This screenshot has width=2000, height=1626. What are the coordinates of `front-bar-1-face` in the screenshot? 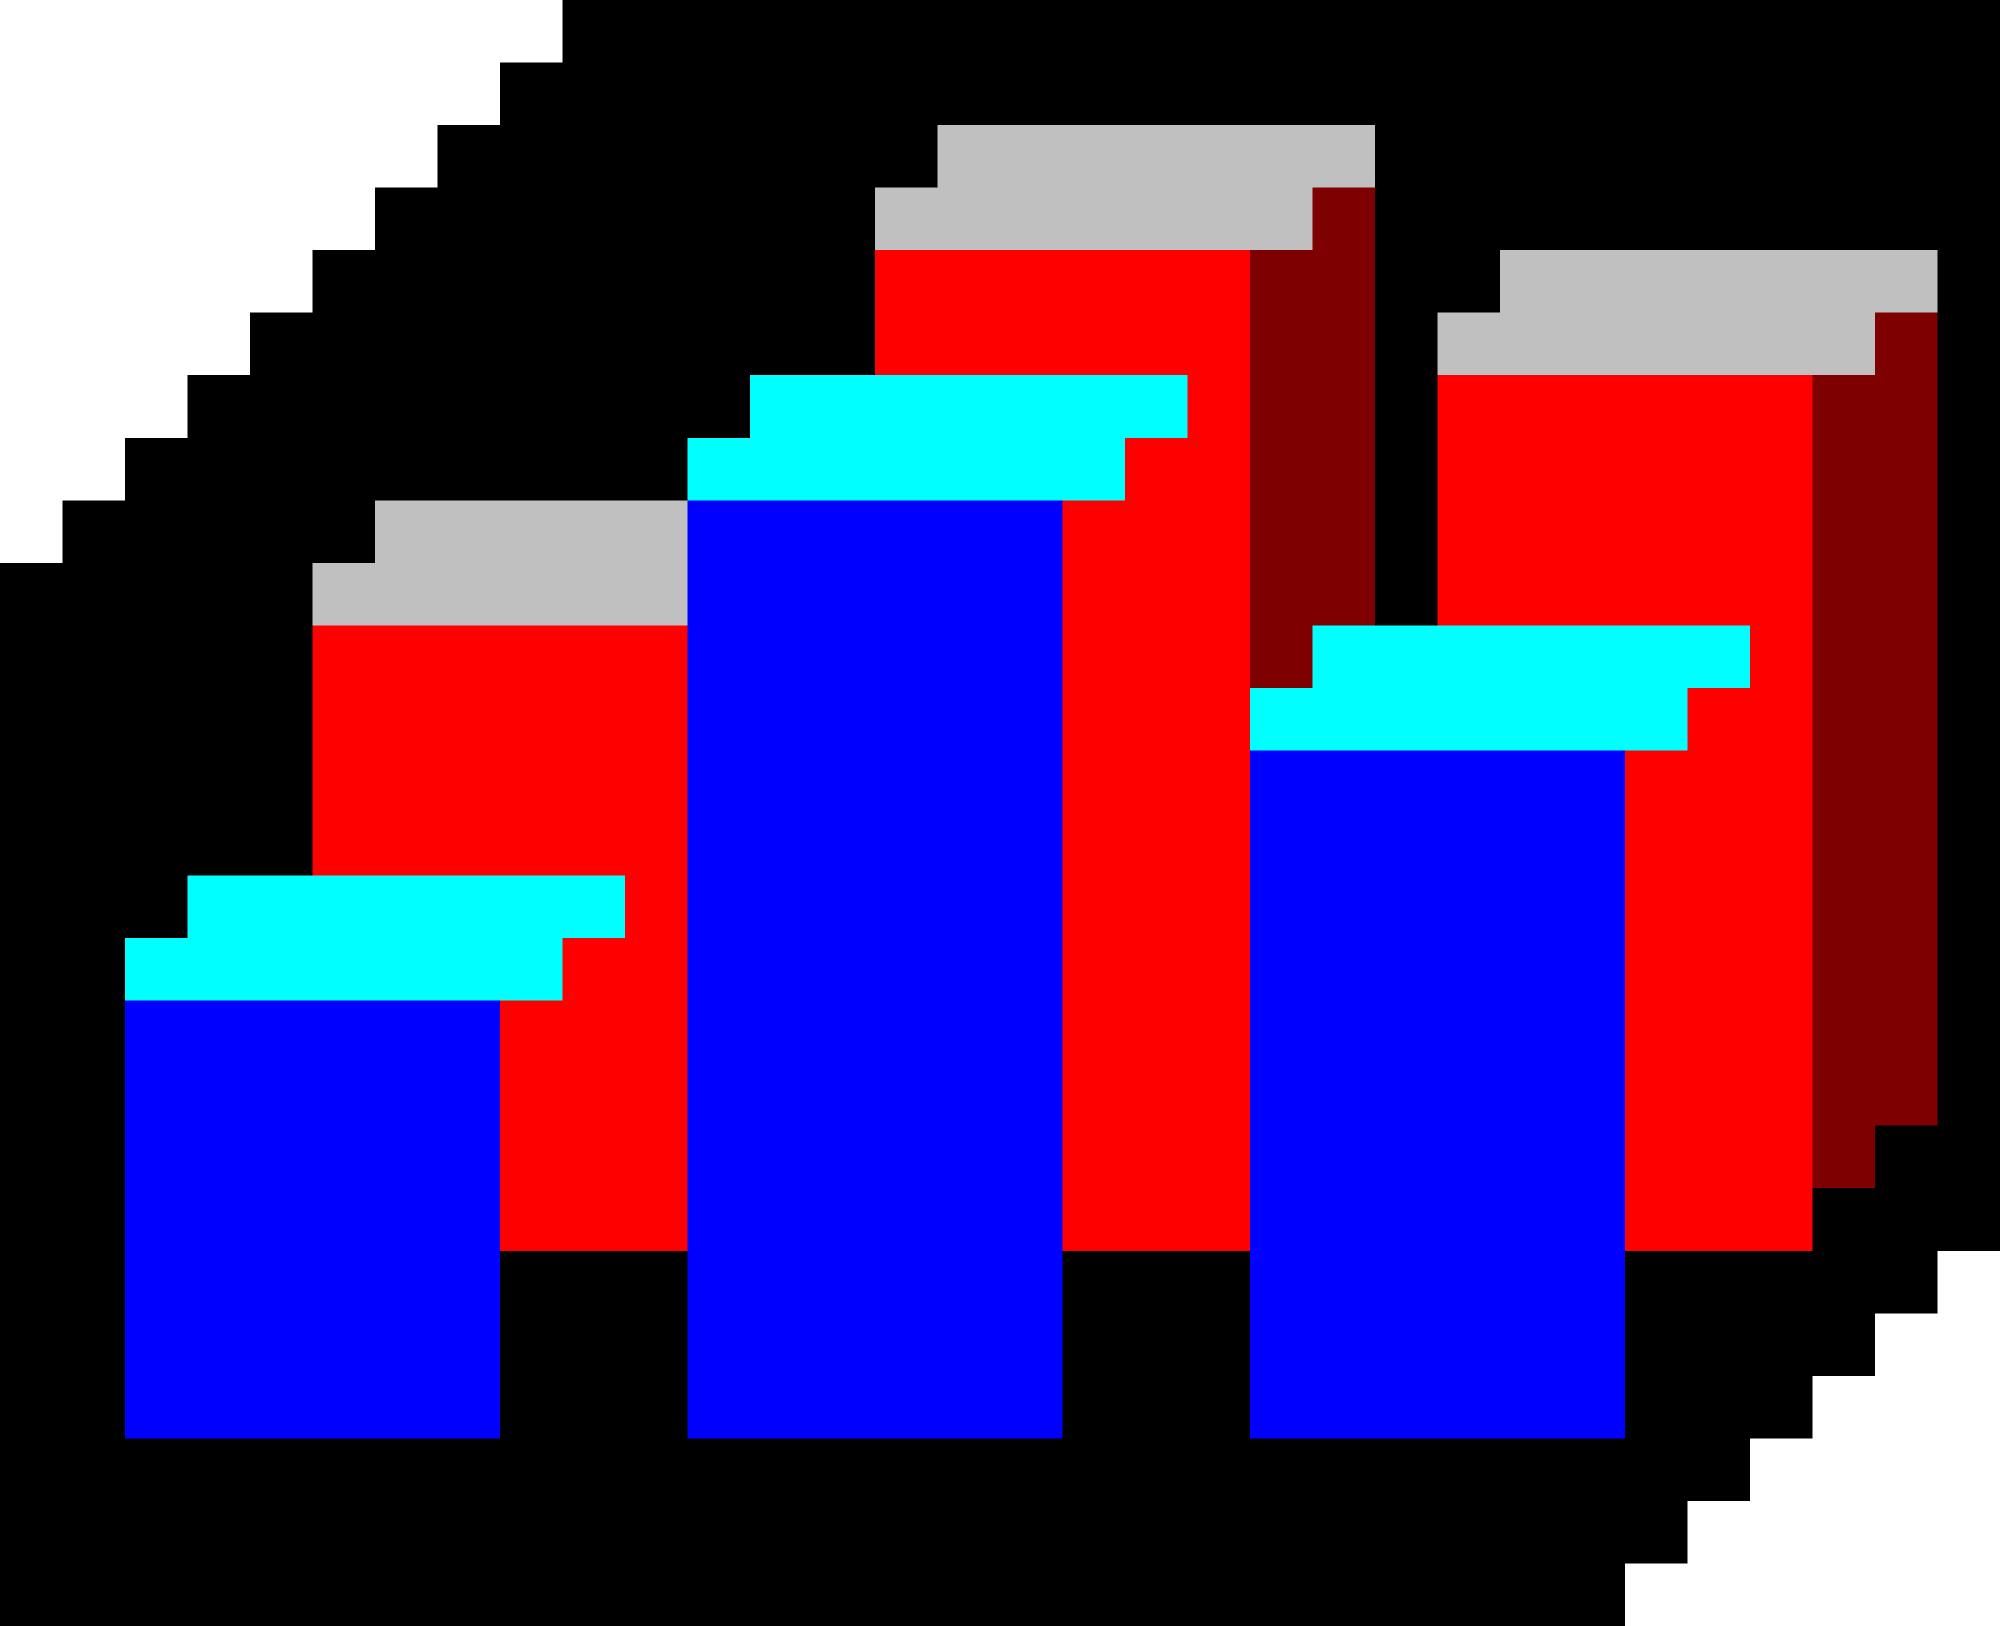 It's located at (312, 1219).